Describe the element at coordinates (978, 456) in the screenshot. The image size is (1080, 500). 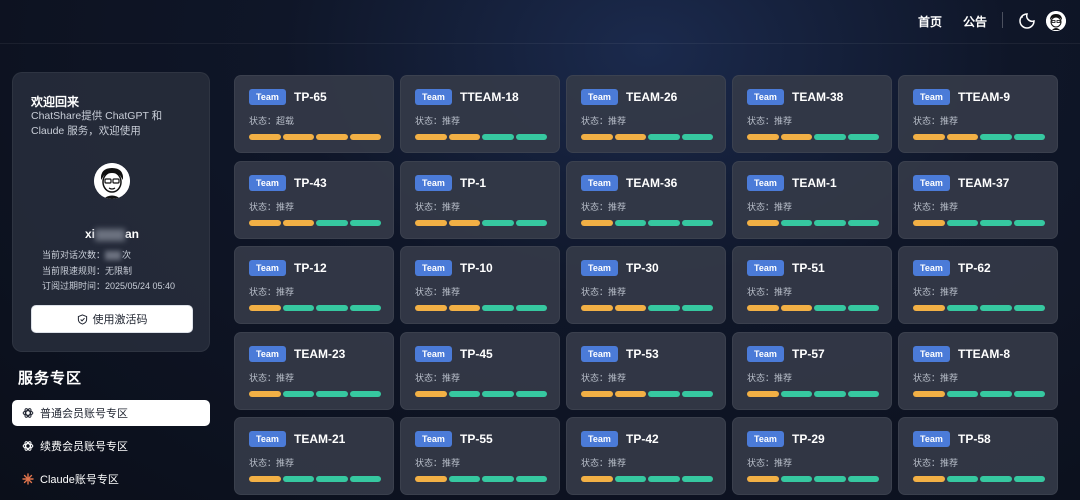
I see `account-card: Team TP-58 状态：推荐` at that location.